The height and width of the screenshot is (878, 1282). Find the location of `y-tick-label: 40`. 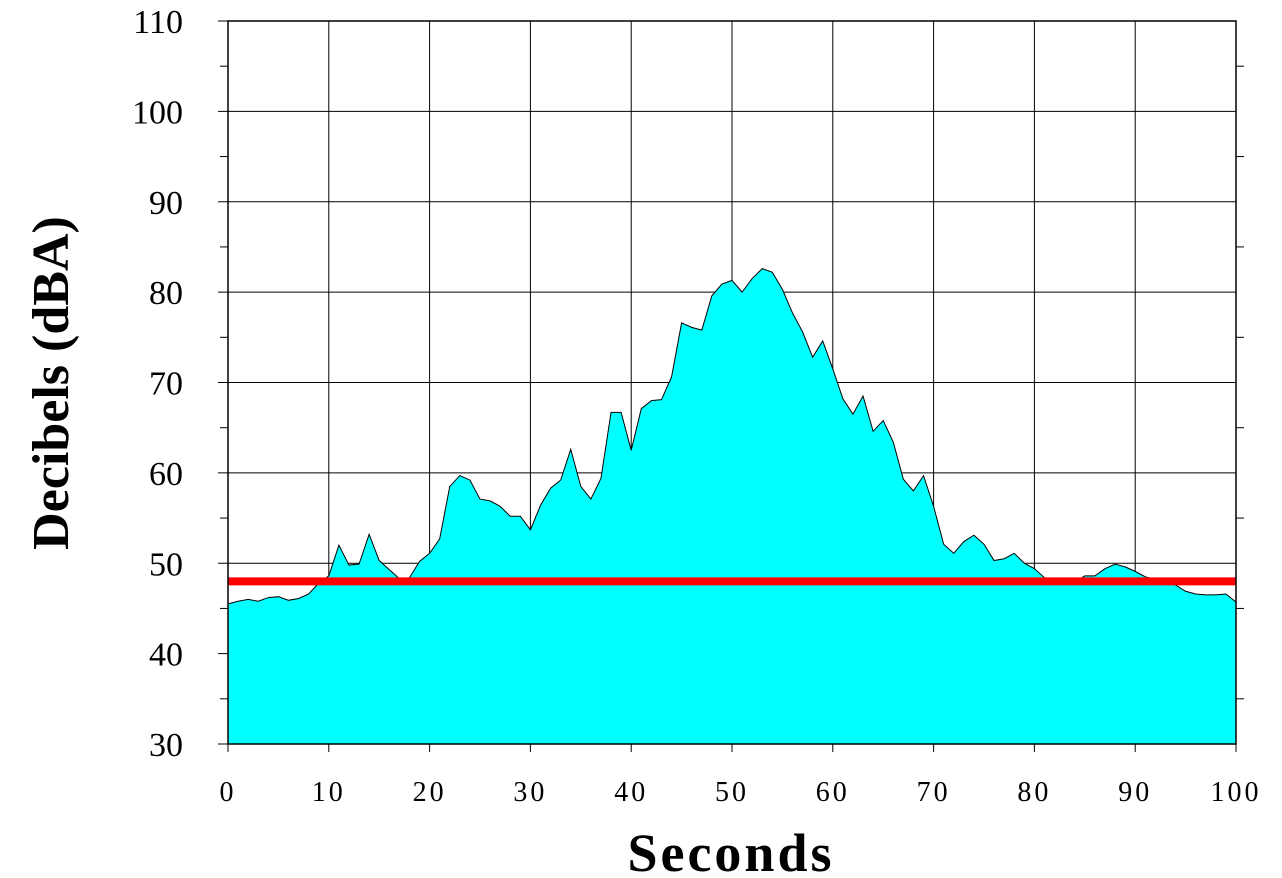

y-tick-label: 40 is located at coordinates (166, 655).